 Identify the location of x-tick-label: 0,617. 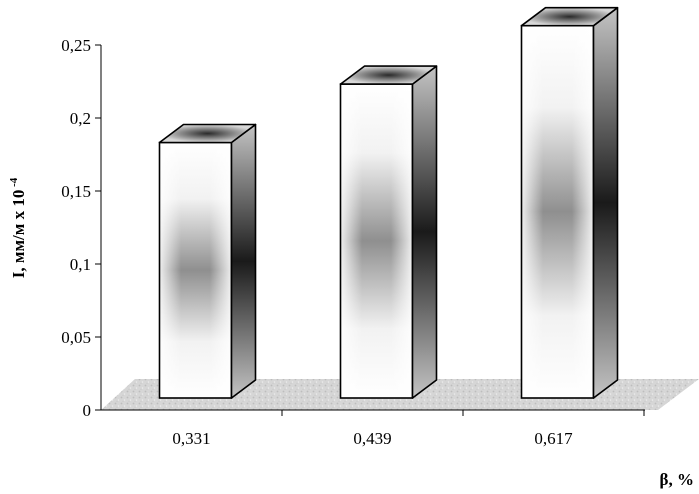
(553, 438).